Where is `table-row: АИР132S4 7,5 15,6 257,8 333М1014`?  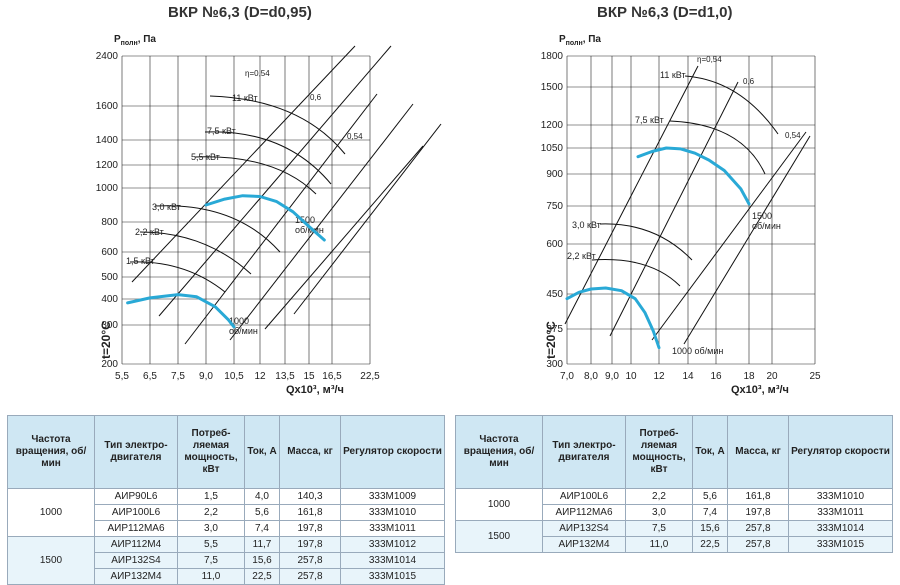
table-row: АИР132S4 7,5 15,6 257,8 333М1014 is located at coordinates (226, 560).